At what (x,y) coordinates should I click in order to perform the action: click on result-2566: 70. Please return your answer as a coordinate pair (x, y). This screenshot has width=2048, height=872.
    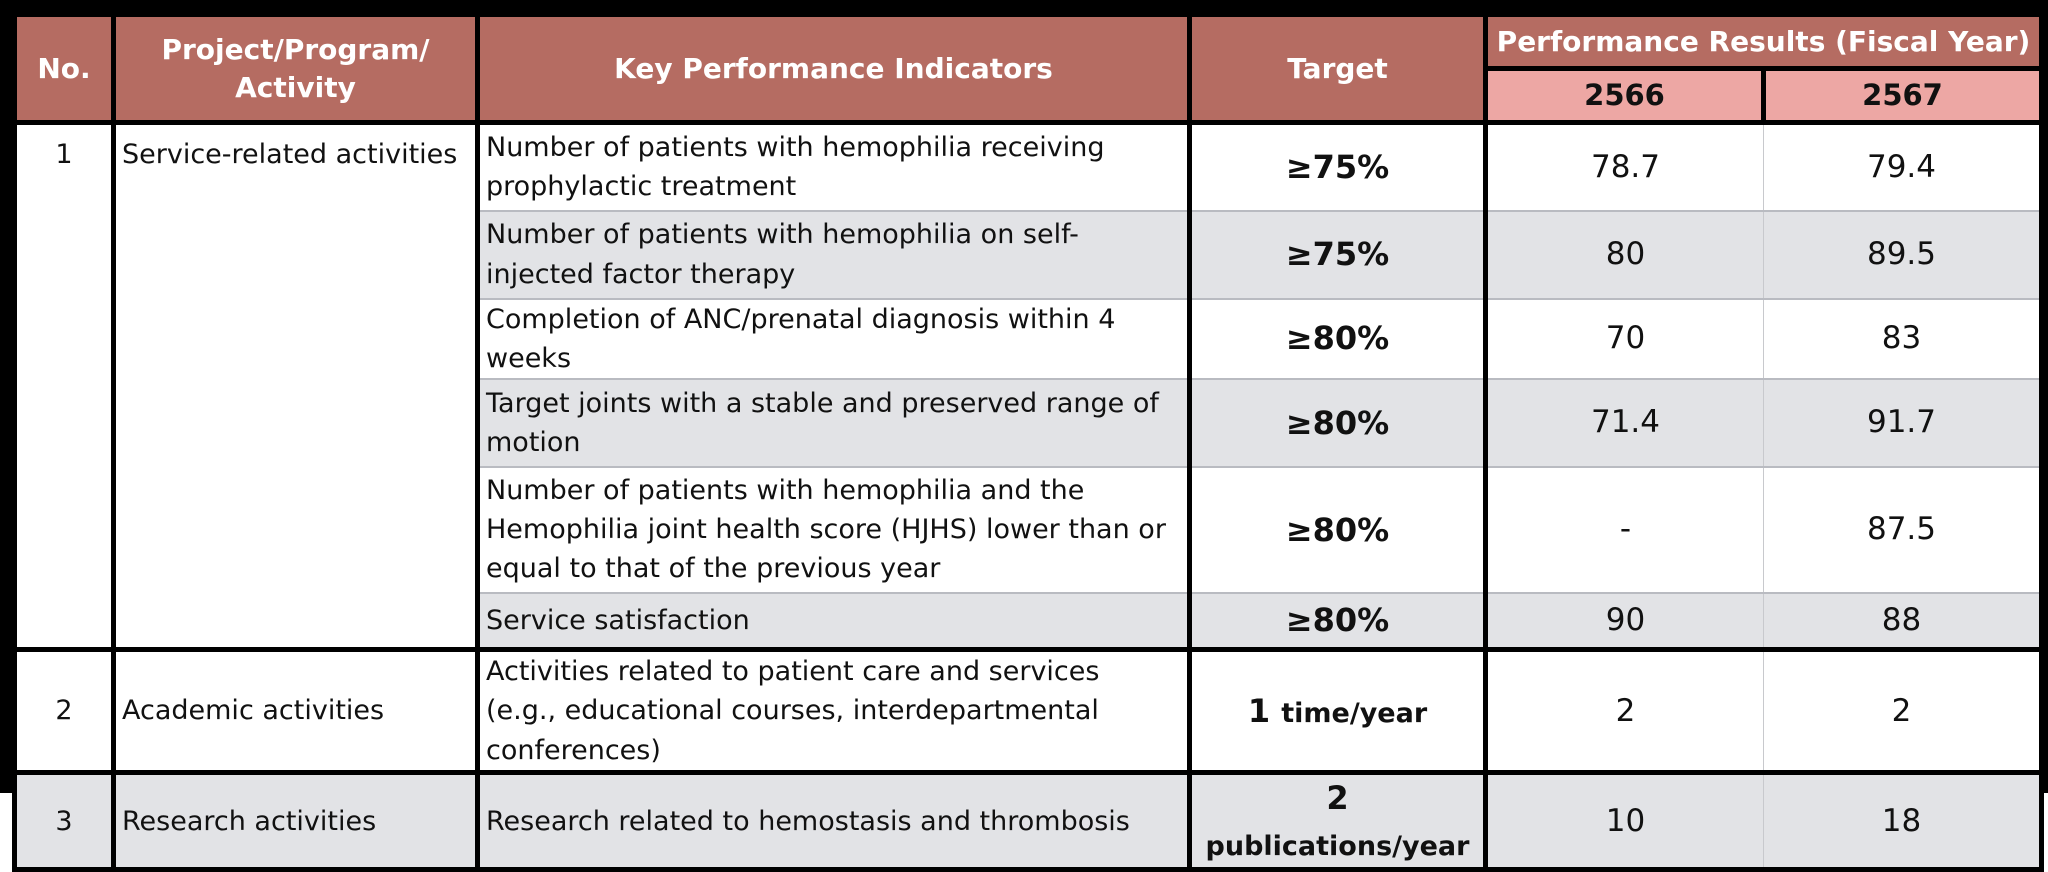
    Looking at the image, I should click on (1623, 338).